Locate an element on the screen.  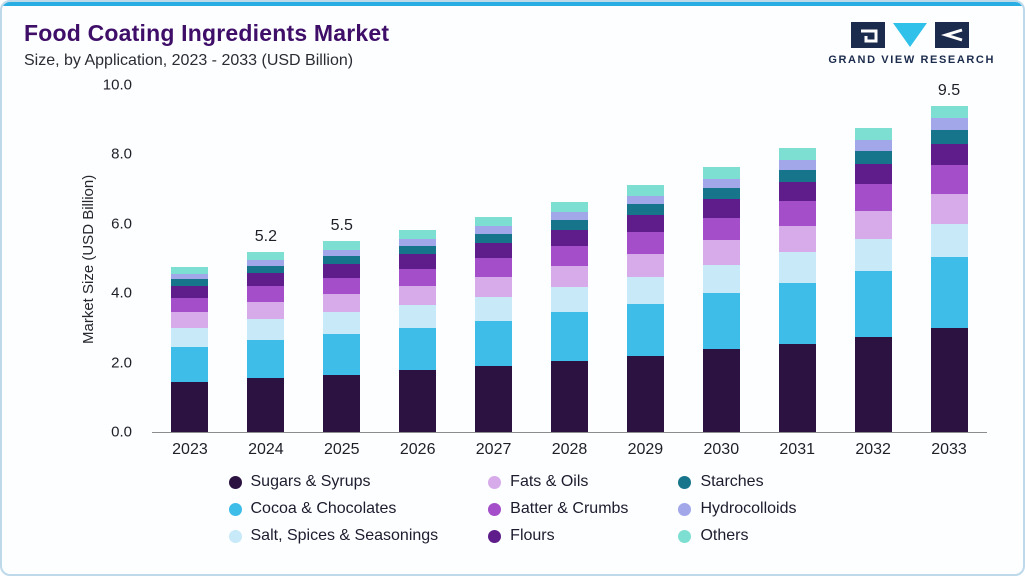
y-tick-label: 4.0 is located at coordinates (121, 293).